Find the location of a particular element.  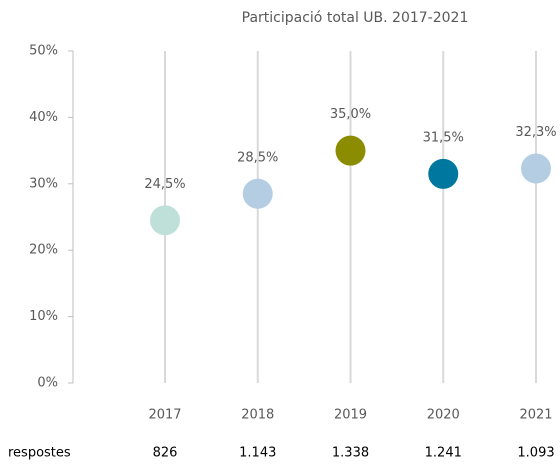

row-value: 1.093 is located at coordinates (535, 453).